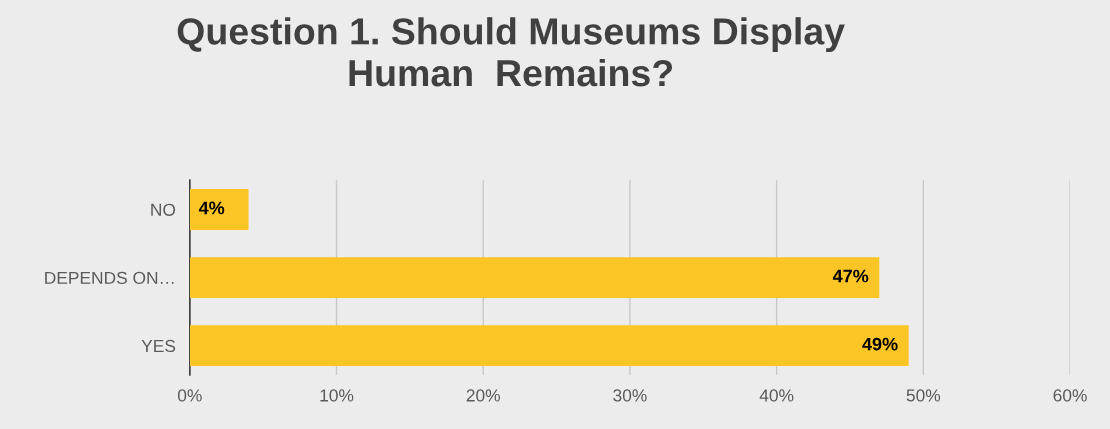 This screenshot has height=429, width=1110. What do you see at coordinates (511, 52) in the screenshot?
I see `chart-title: Question 1. Should Museums Display Human Remains?` at bounding box center [511, 52].